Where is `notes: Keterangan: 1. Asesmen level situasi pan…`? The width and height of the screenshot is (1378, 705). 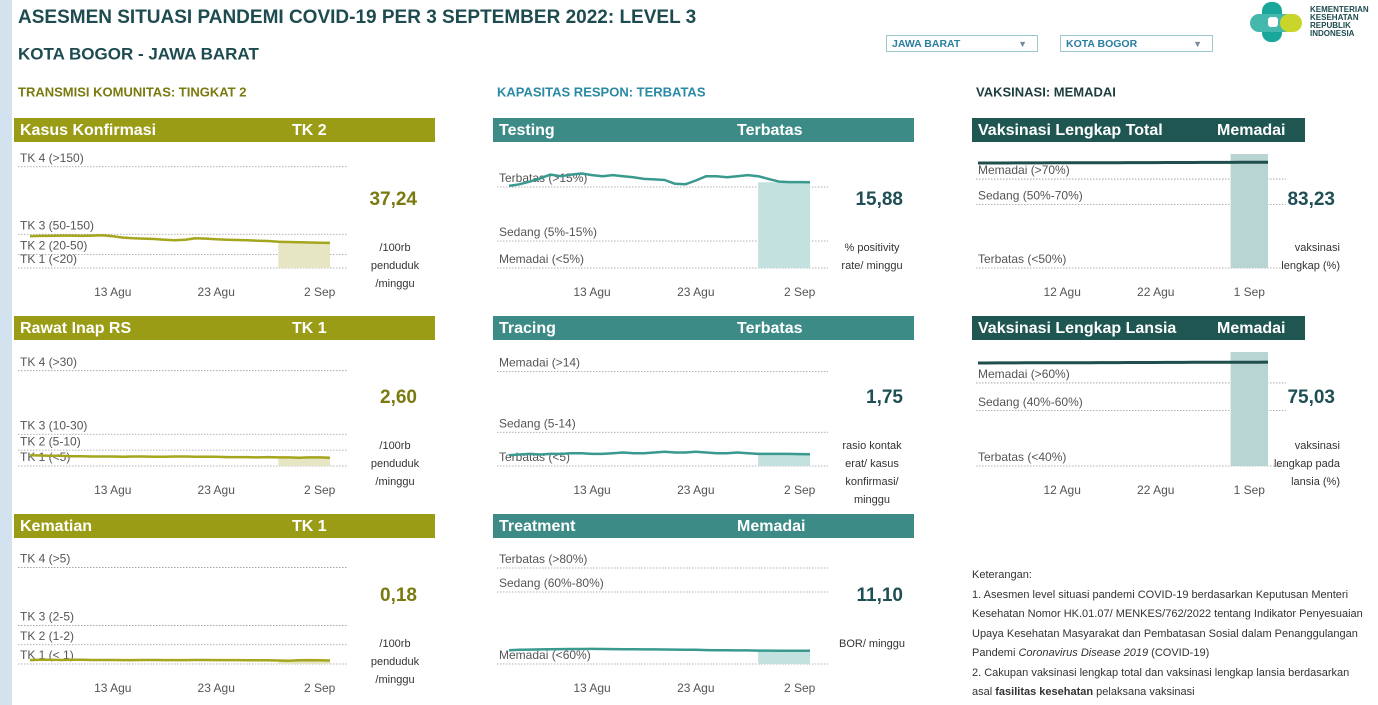
notes: Keterangan: 1. Asesmen level situasi pan… is located at coordinates (1172, 634).